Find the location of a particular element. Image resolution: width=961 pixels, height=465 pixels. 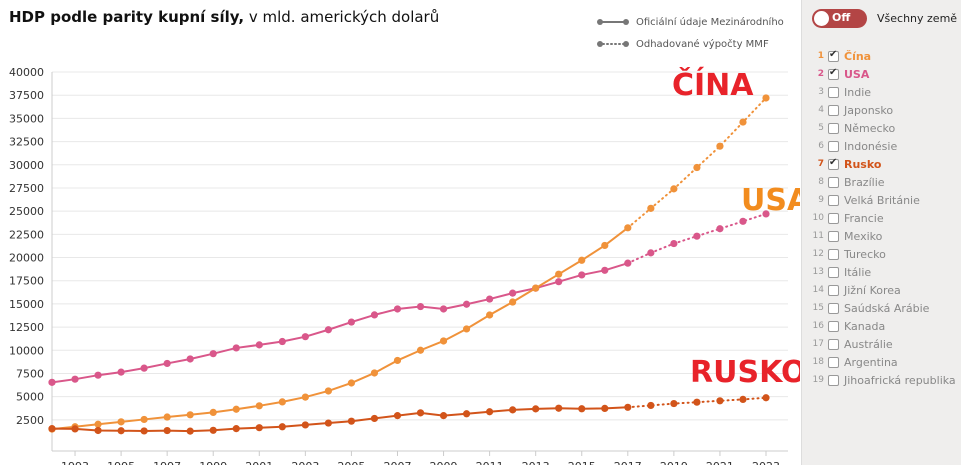

country-item: 19 Jihoafrická republika is located at coordinates (881, 380).